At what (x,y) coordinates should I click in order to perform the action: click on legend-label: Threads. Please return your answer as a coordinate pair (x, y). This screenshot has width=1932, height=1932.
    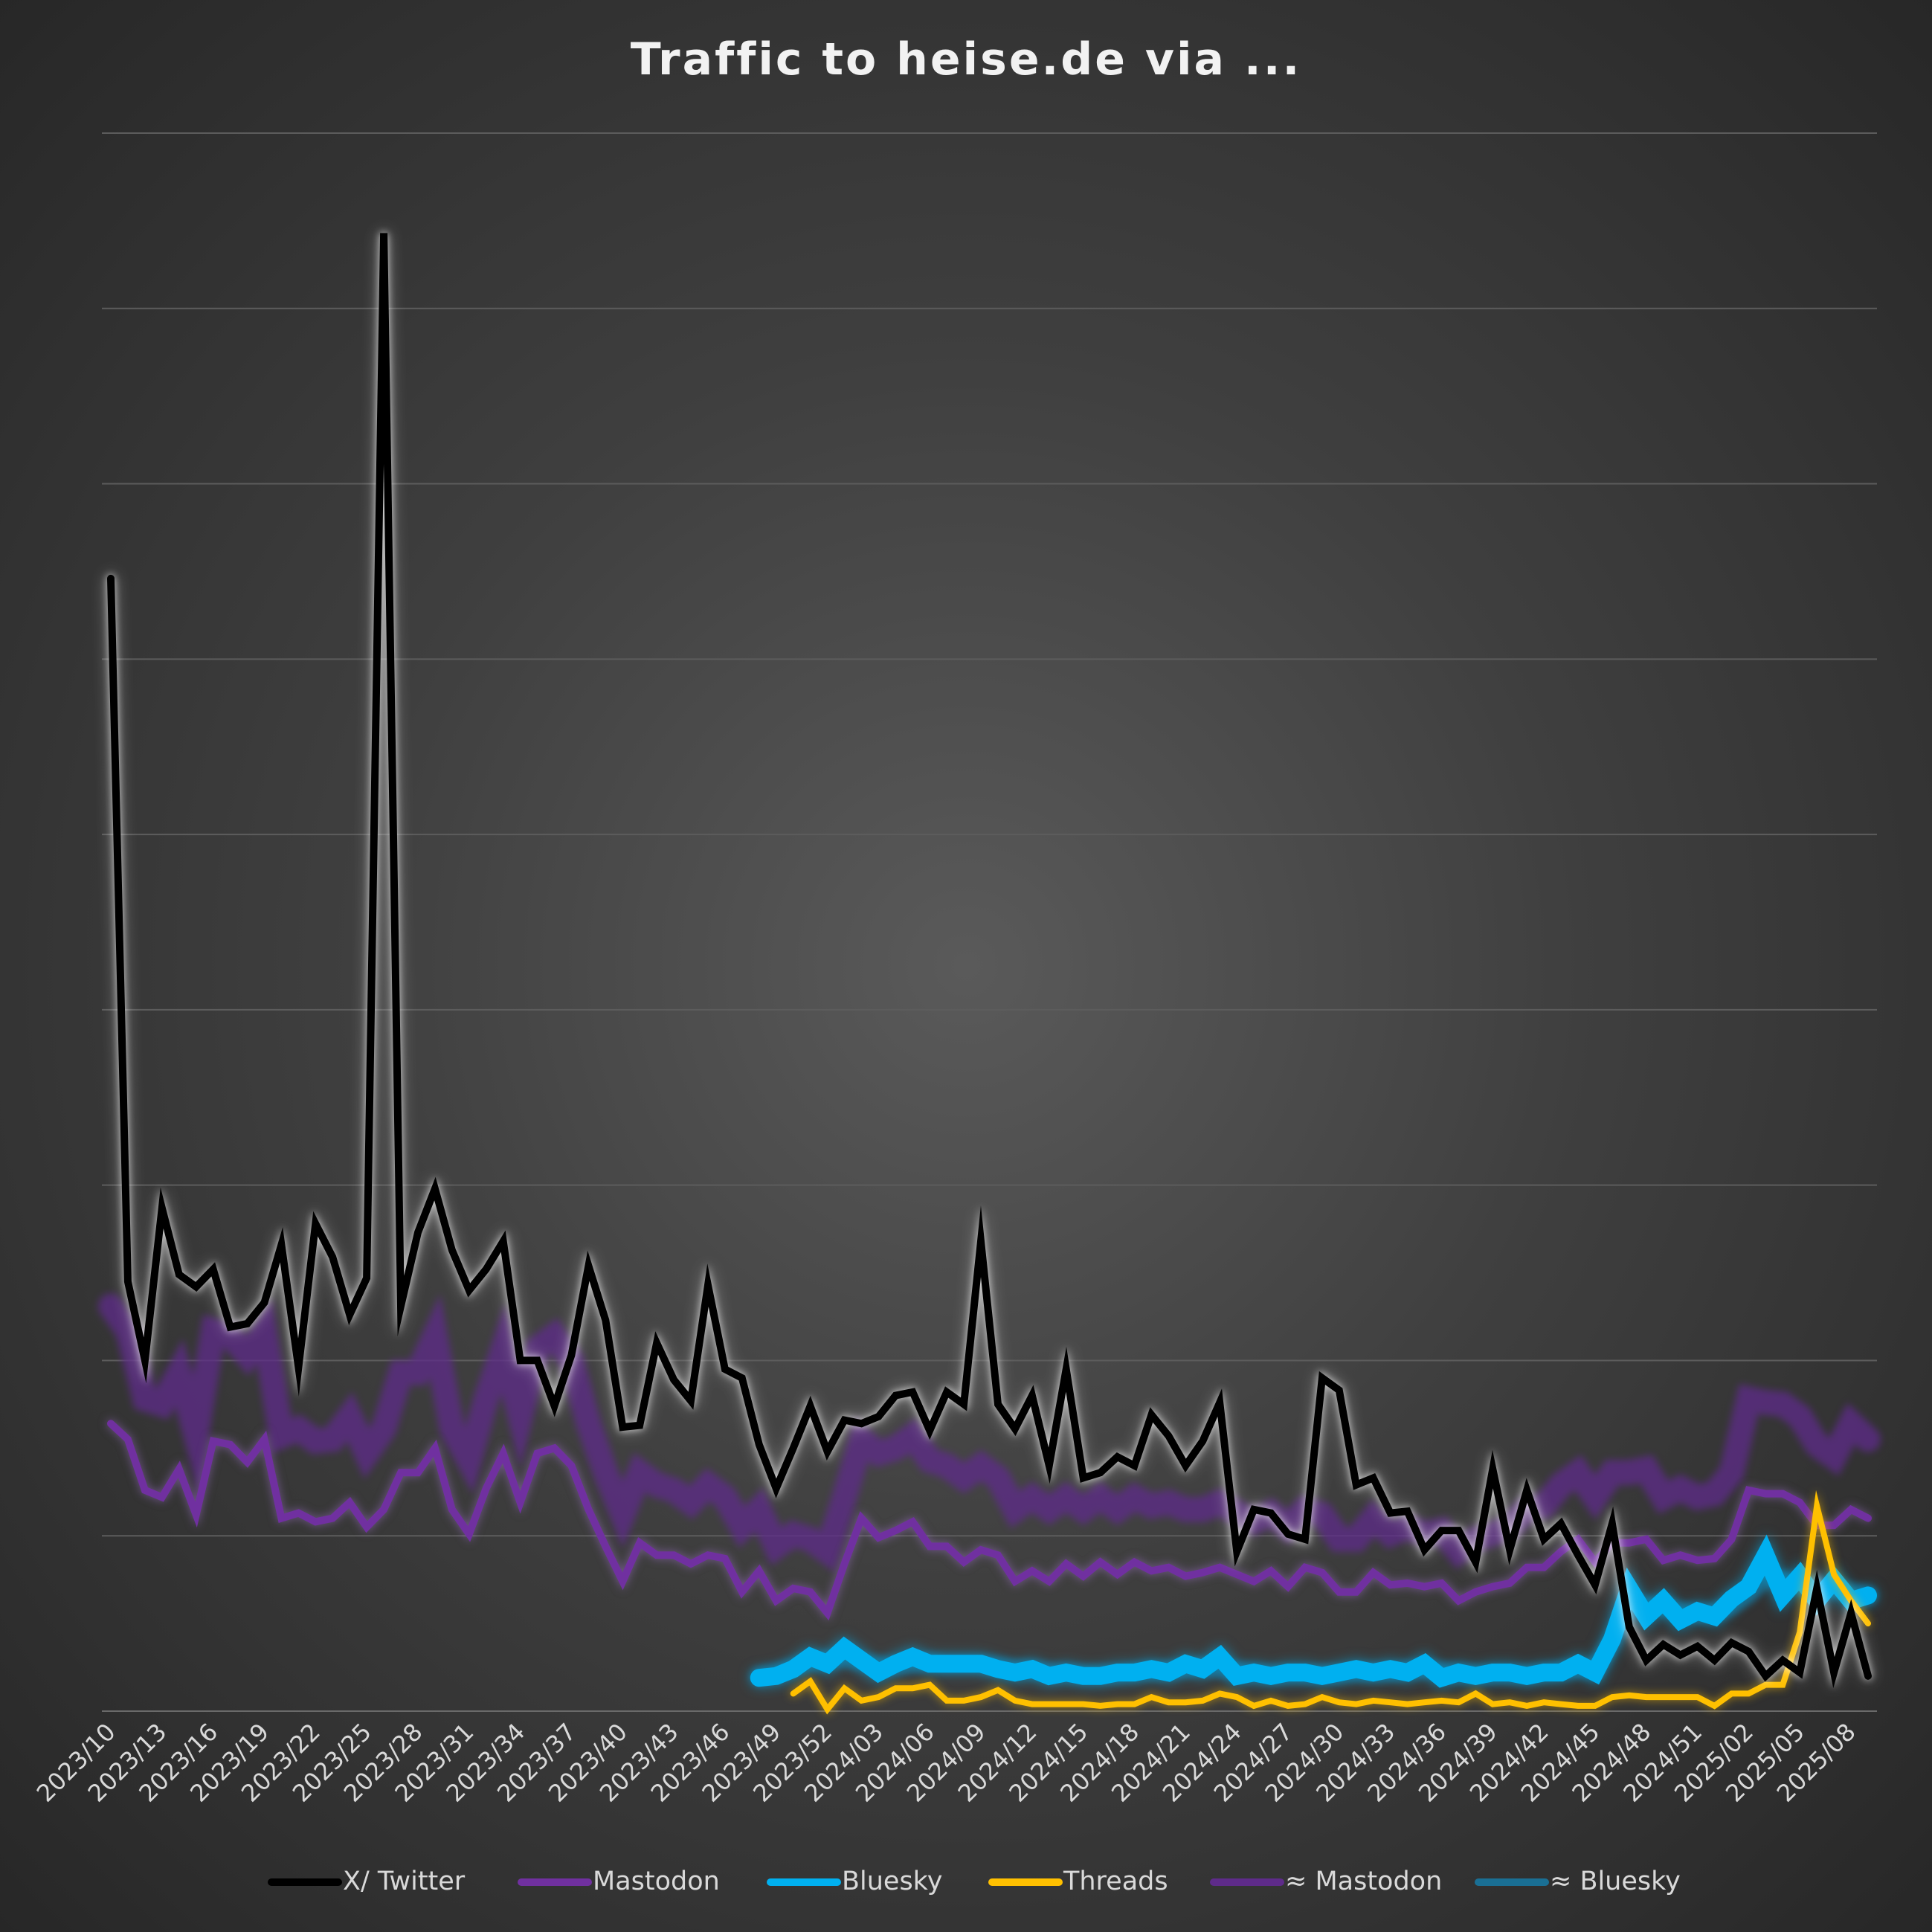
    Looking at the image, I should click on (1115, 1881).